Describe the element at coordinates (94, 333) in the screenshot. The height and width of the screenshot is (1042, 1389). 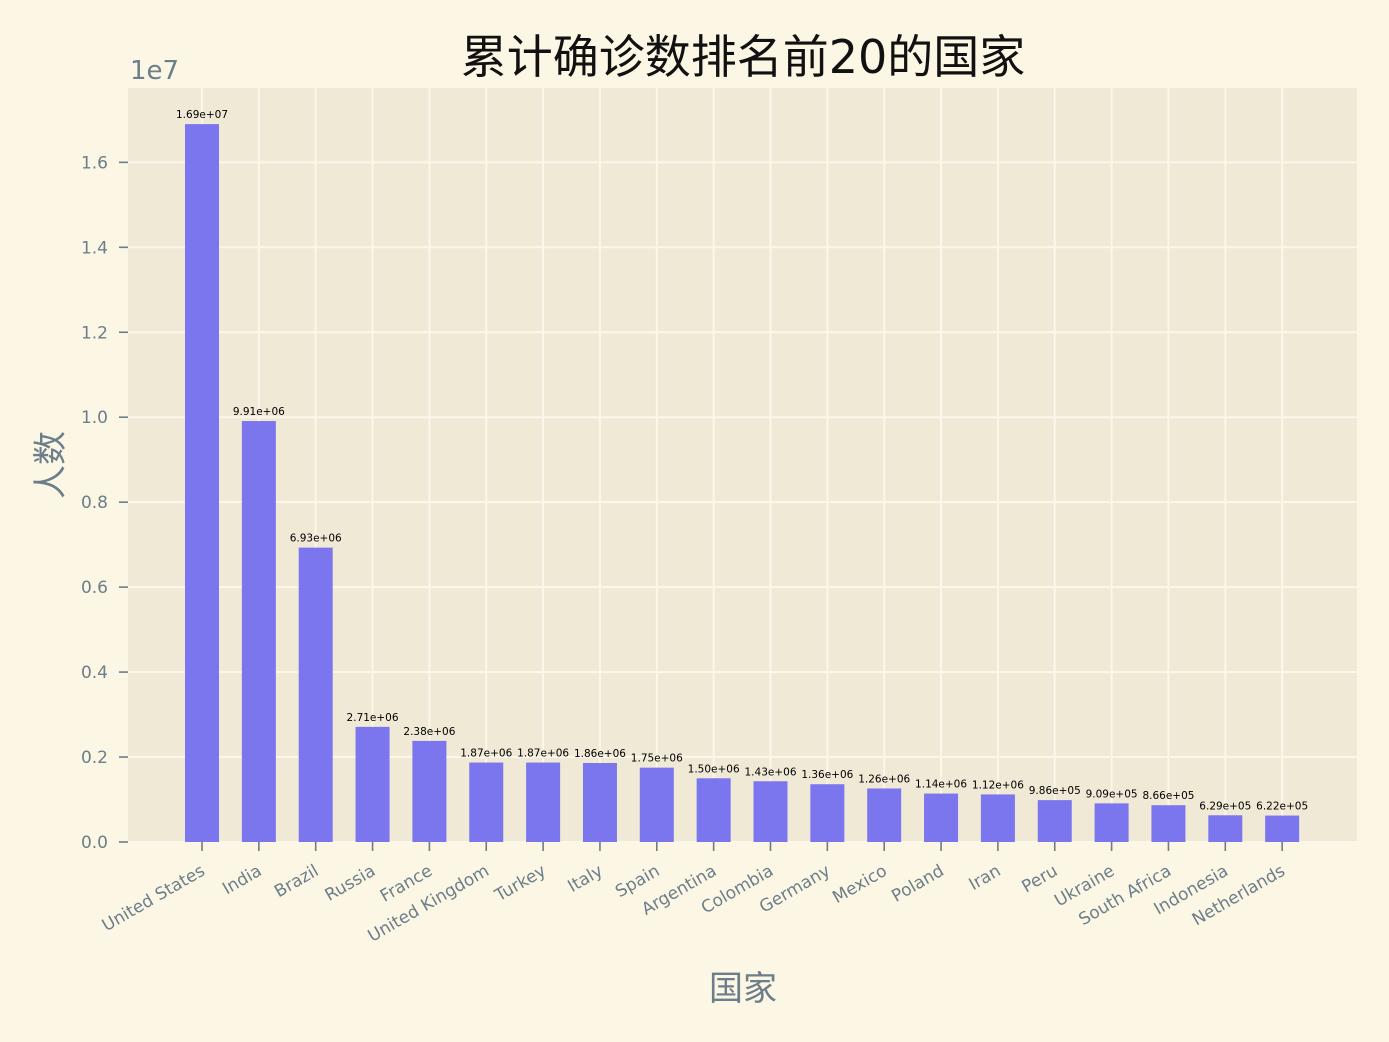
I see `y-tick-label: 1.2` at that location.